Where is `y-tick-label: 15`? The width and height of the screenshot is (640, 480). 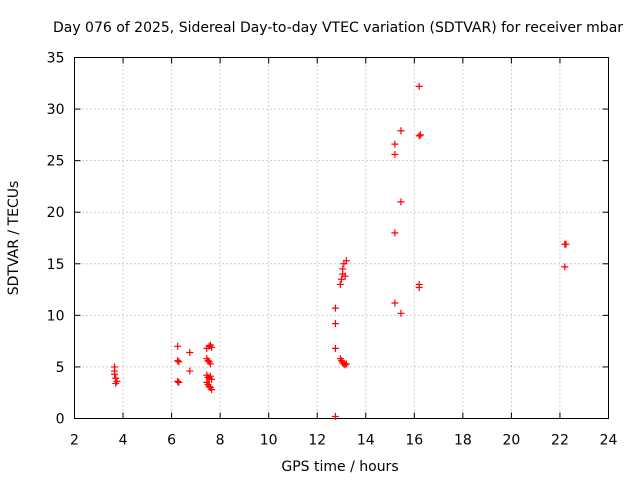
y-tick-label: 15 is located at coordinates (56, 265).